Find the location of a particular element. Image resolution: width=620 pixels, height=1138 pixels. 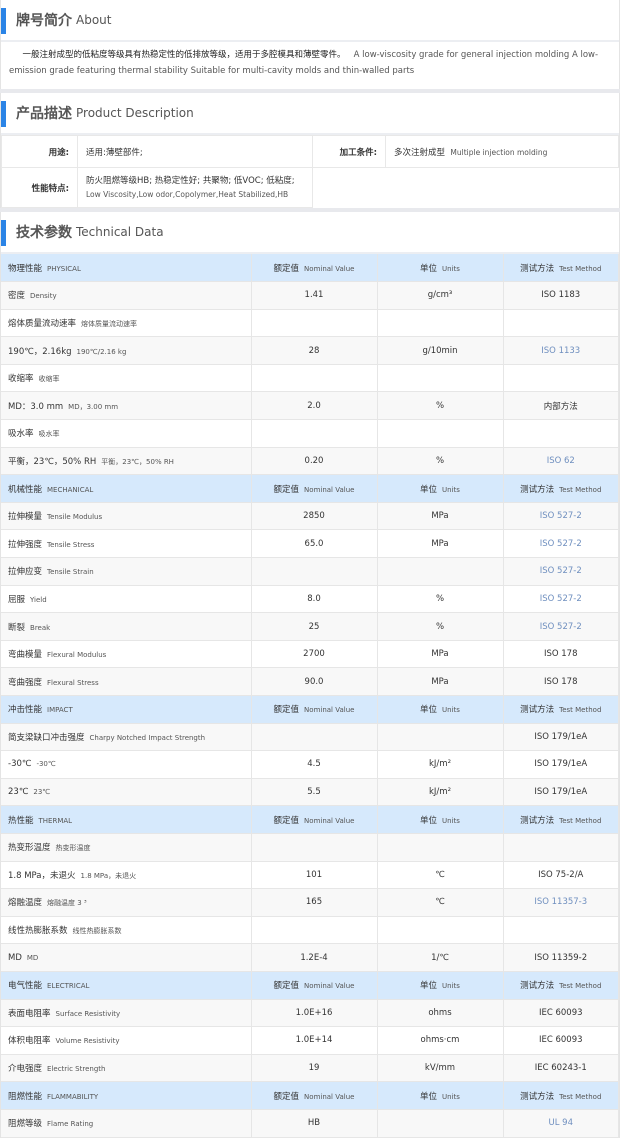

about-title-en: About is located at coordinates (94, 20).